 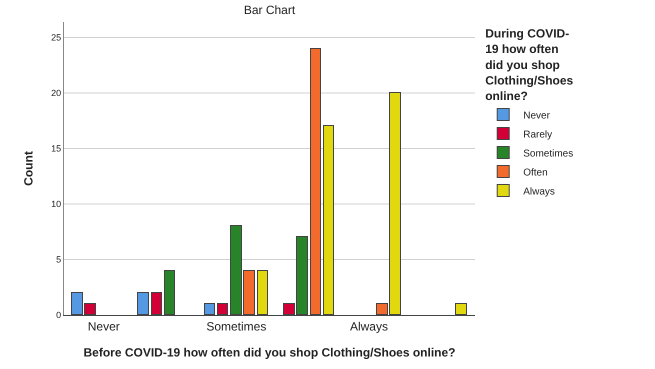 What do you see at coordinates (56, 37) in the screenshot?
I see `y-tick-label: 25` at bounding box center [56, 37].